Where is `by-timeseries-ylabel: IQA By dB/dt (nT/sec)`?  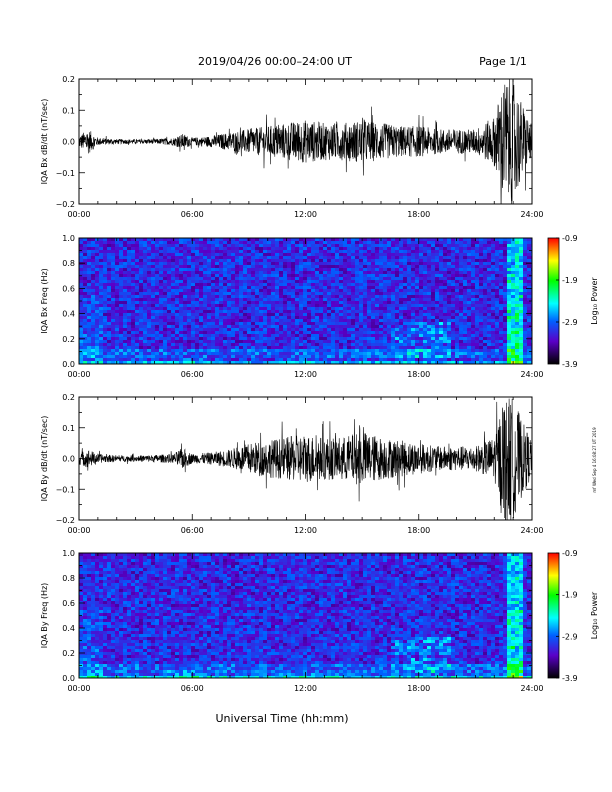 by-timeseries-ylabel: IQA By dB/dt (nT/sec) is located at coordinates (44, 459).